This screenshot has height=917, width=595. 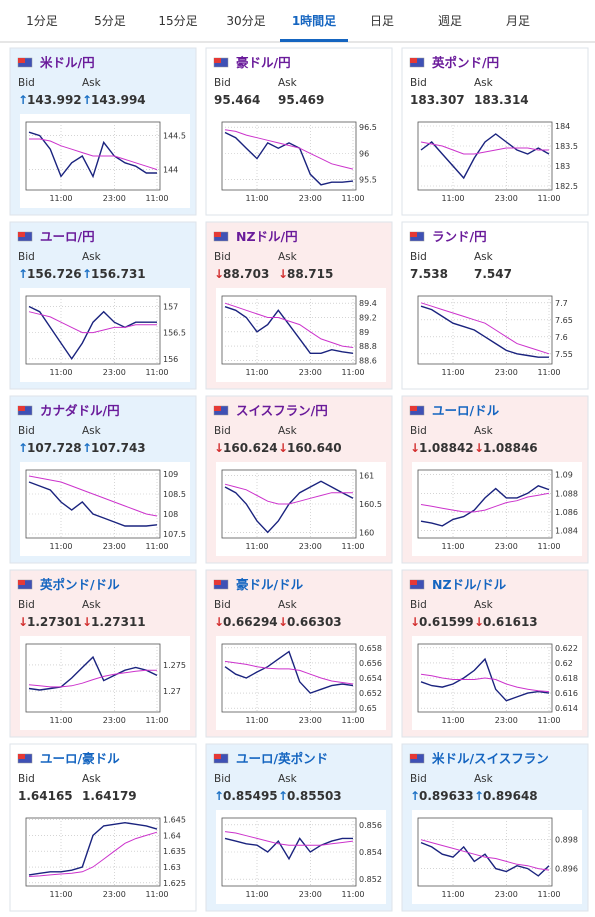 What do you see at coordinates (566, 708) in the screenshot?
I see `y-tick-label: 0.614` at bounding box center [566, 708].